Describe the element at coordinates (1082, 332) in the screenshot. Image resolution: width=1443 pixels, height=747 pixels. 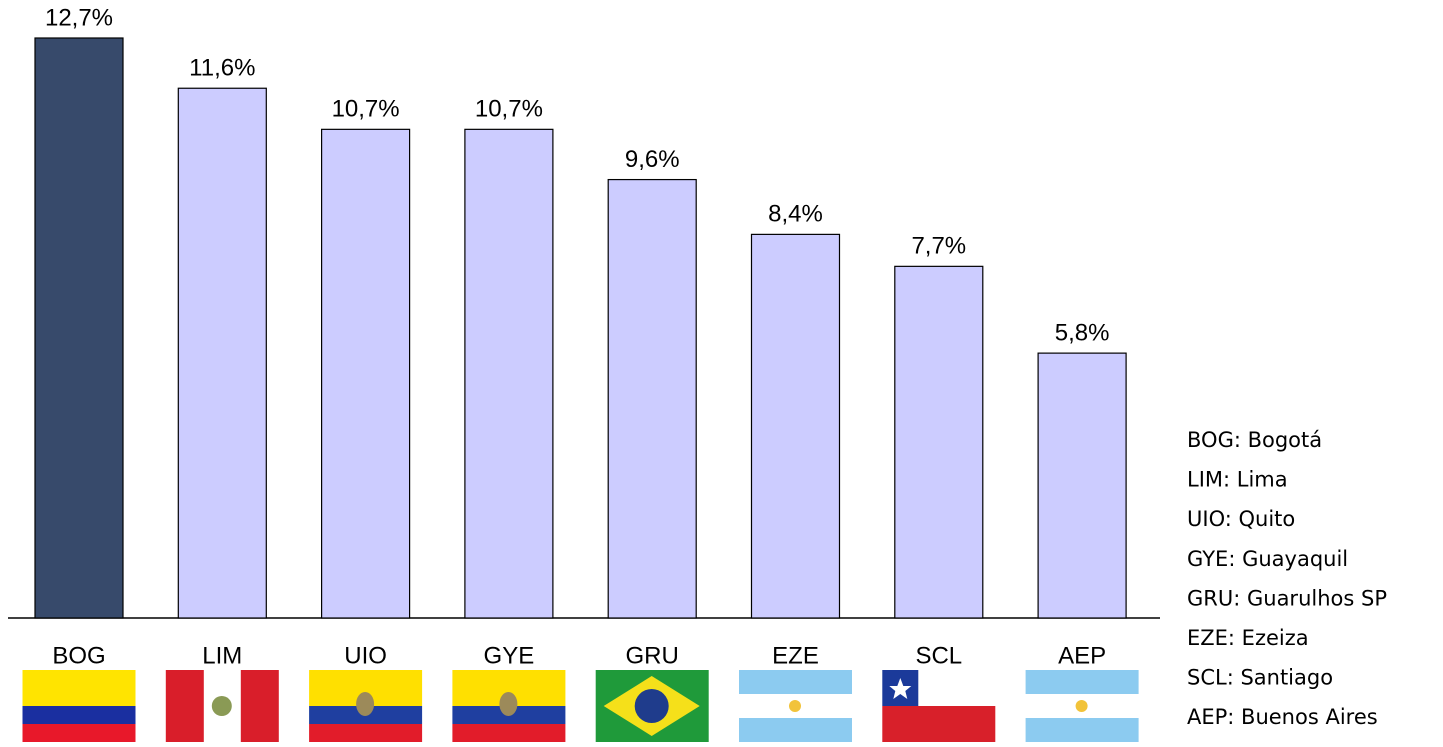
I see `value-label: 5,8%` at that location.